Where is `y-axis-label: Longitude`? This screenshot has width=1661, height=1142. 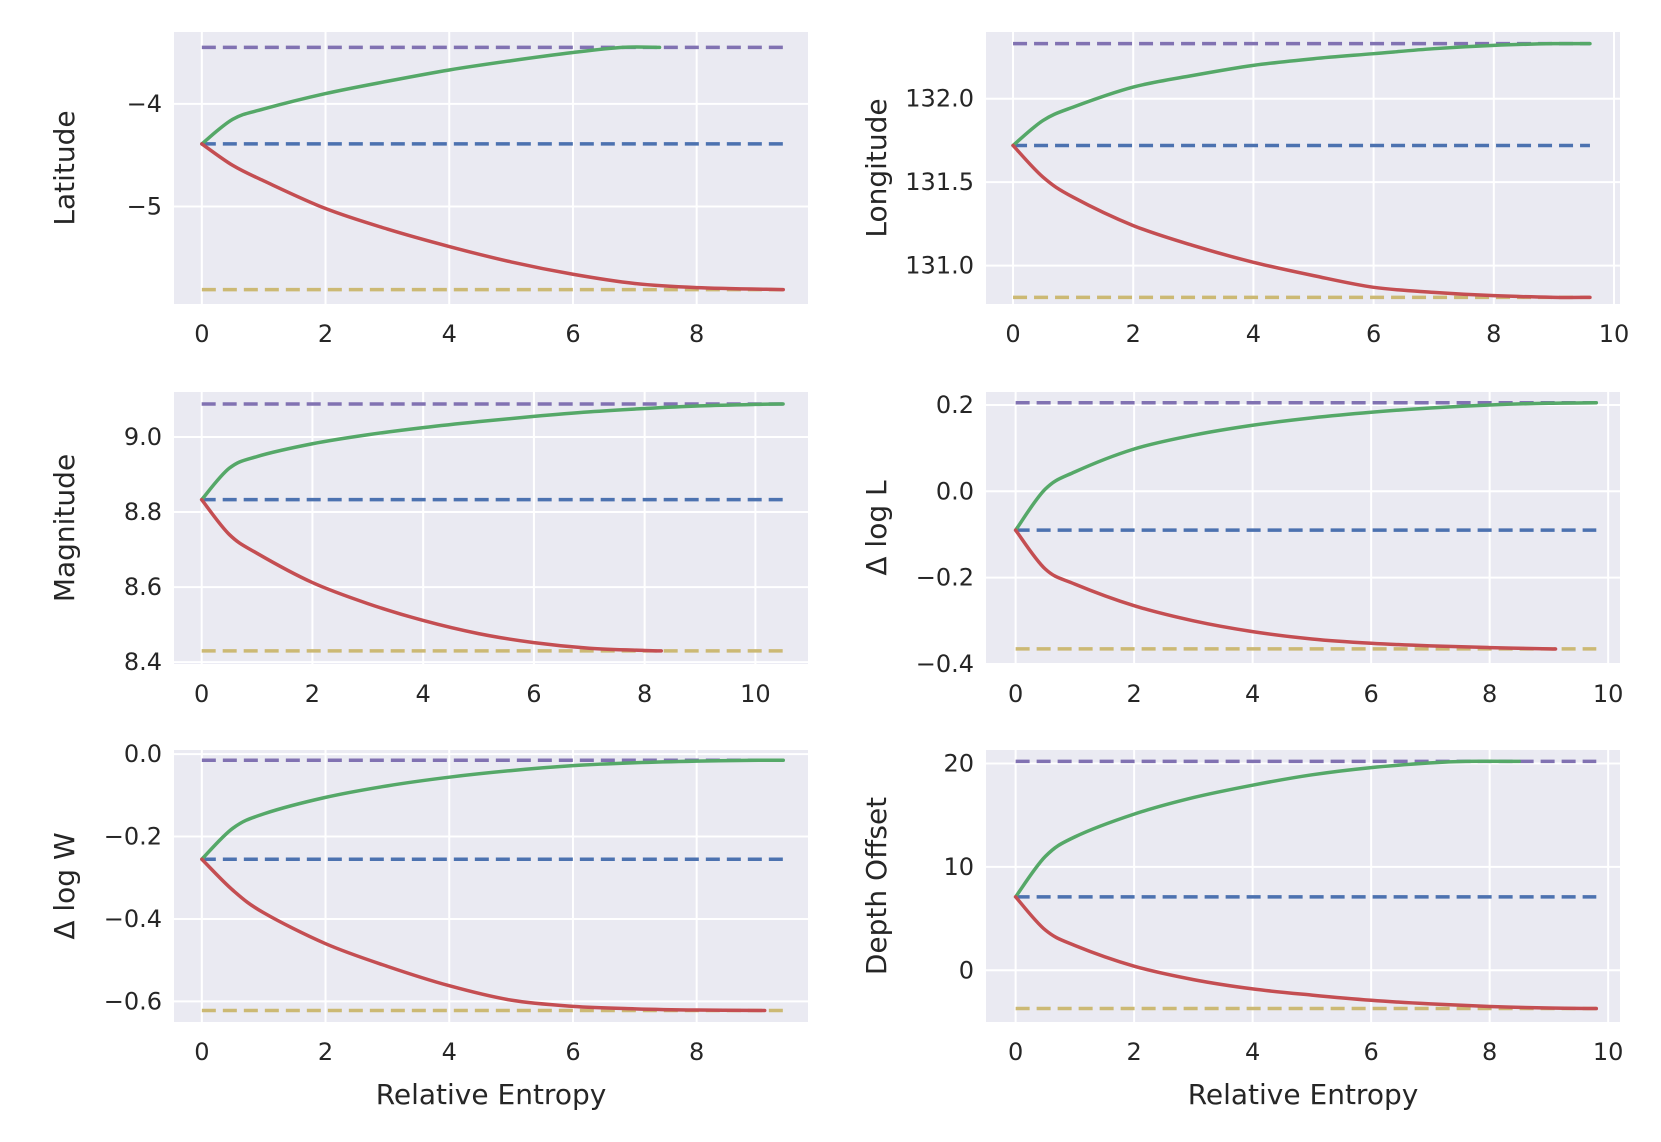 y-axis-label: Longitude is located at coordinates (876, 167).